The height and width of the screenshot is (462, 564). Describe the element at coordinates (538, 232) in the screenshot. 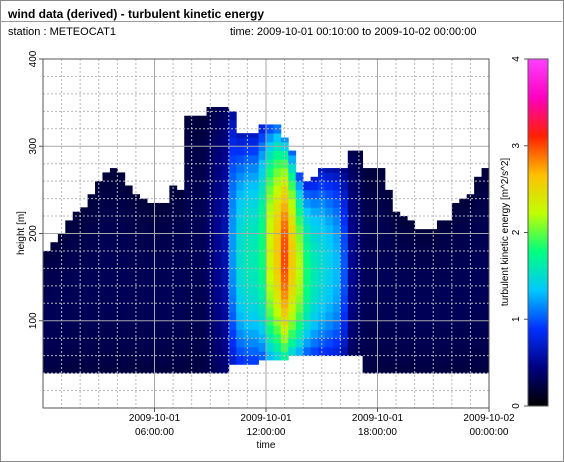

I see `colorbar` at that location.